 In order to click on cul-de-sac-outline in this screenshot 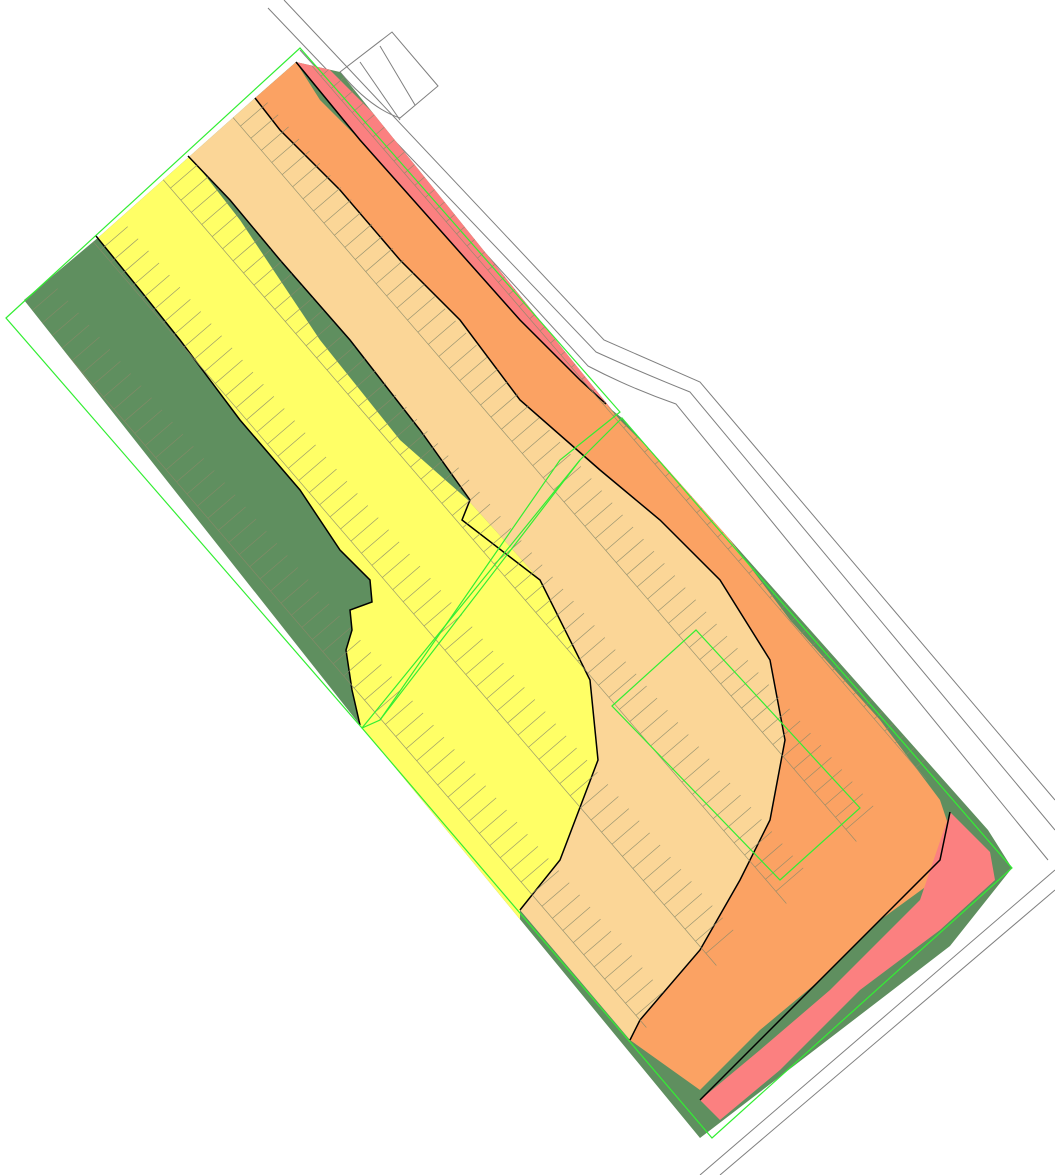, I will do `click(389, 75)`.